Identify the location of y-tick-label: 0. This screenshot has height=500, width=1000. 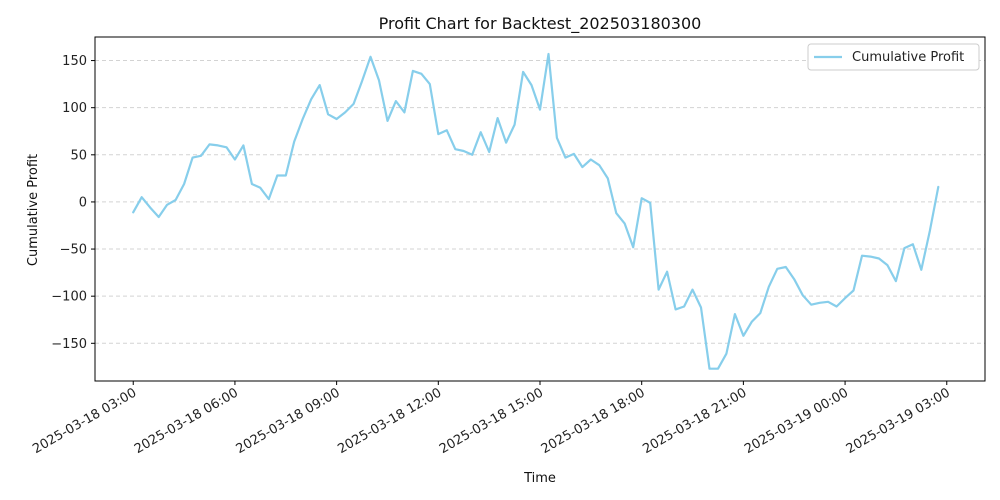
(83, 202).